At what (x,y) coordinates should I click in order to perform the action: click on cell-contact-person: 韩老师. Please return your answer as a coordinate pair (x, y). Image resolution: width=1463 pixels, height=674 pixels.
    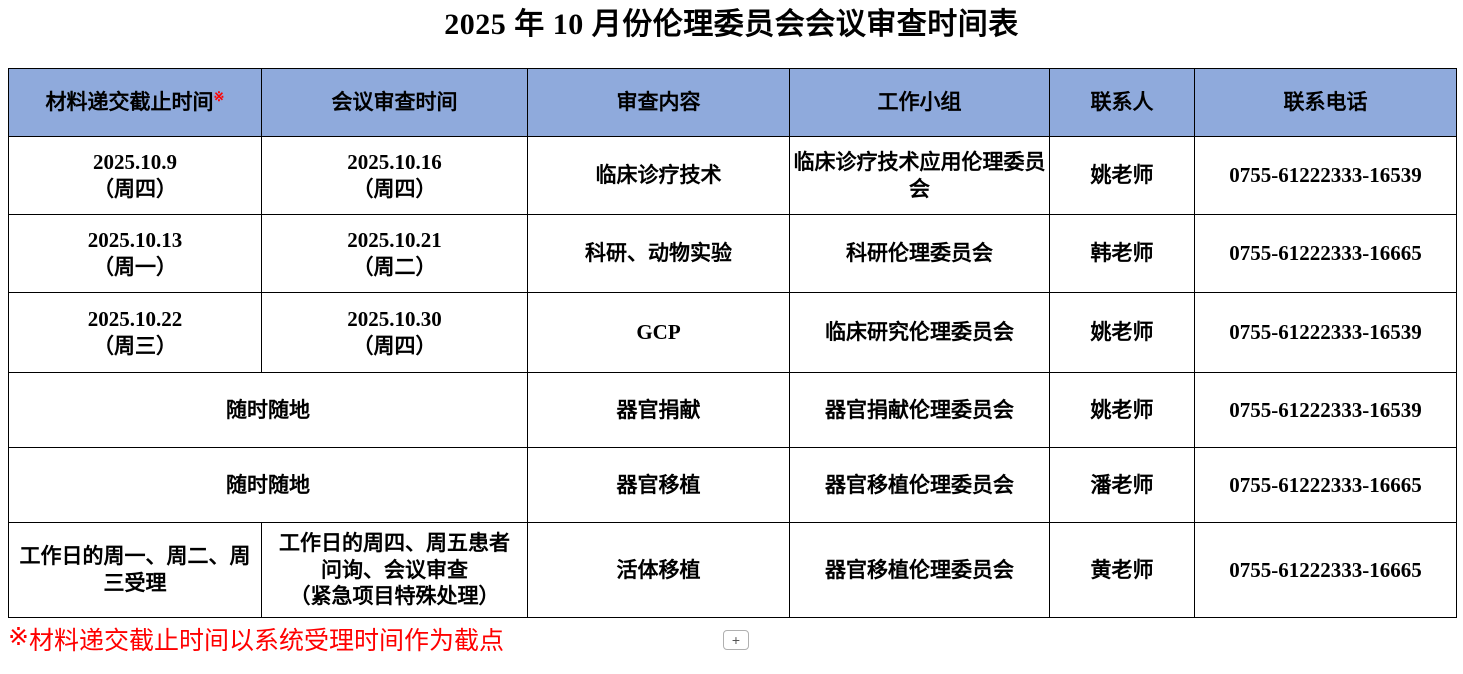
    Looking at the image, I should click on (1122, 253).